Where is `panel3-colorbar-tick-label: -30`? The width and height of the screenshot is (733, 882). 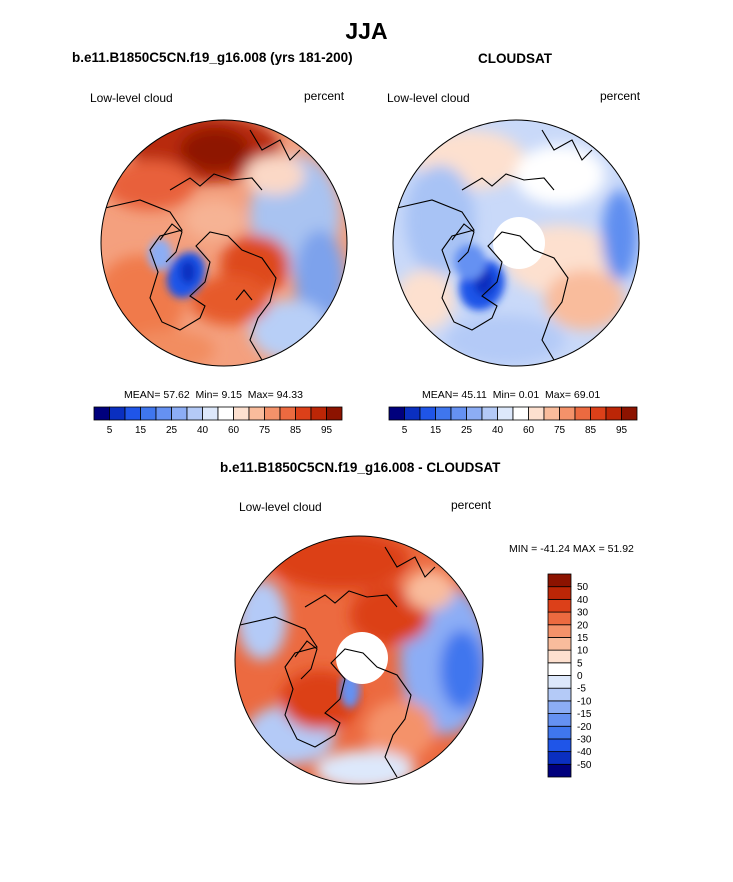 panel3-colorbar-tick-label: -30 is located at coordinates (584, 739).